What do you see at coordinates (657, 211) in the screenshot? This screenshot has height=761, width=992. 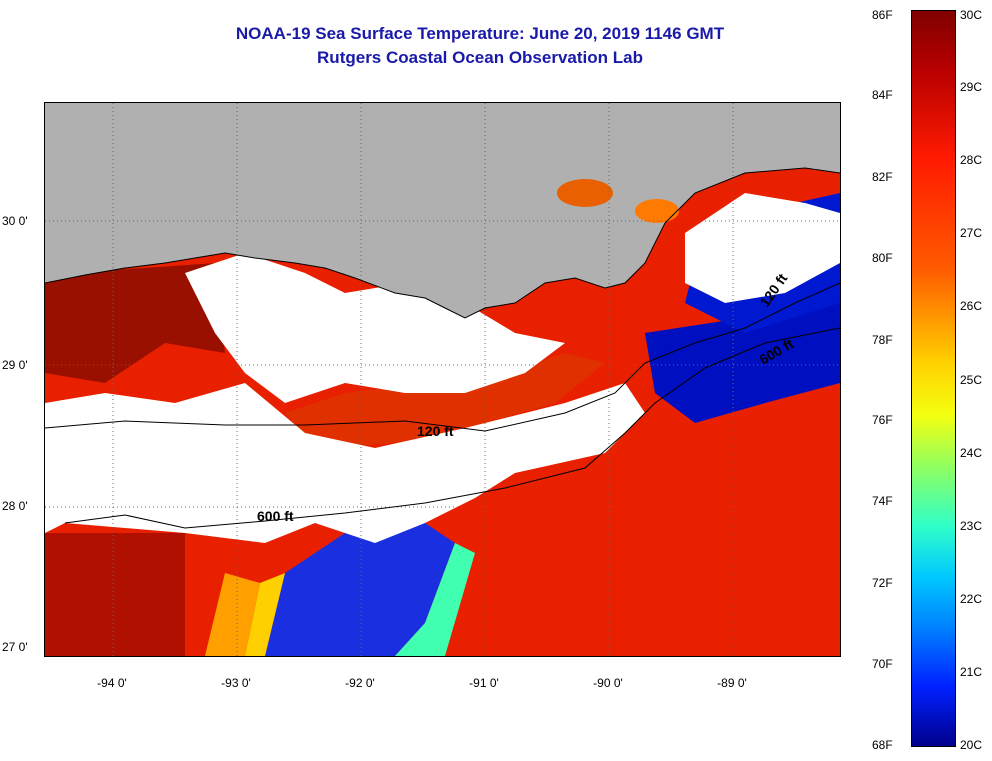 I see `lake-borgne` at bounding box center [657, 211].